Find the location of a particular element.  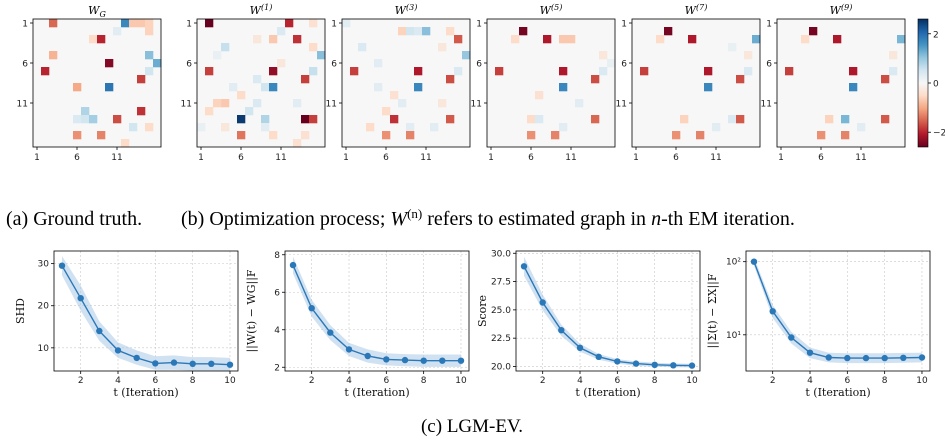

x-axis-label: t (Iteration) is located at coordinates (145, 392).